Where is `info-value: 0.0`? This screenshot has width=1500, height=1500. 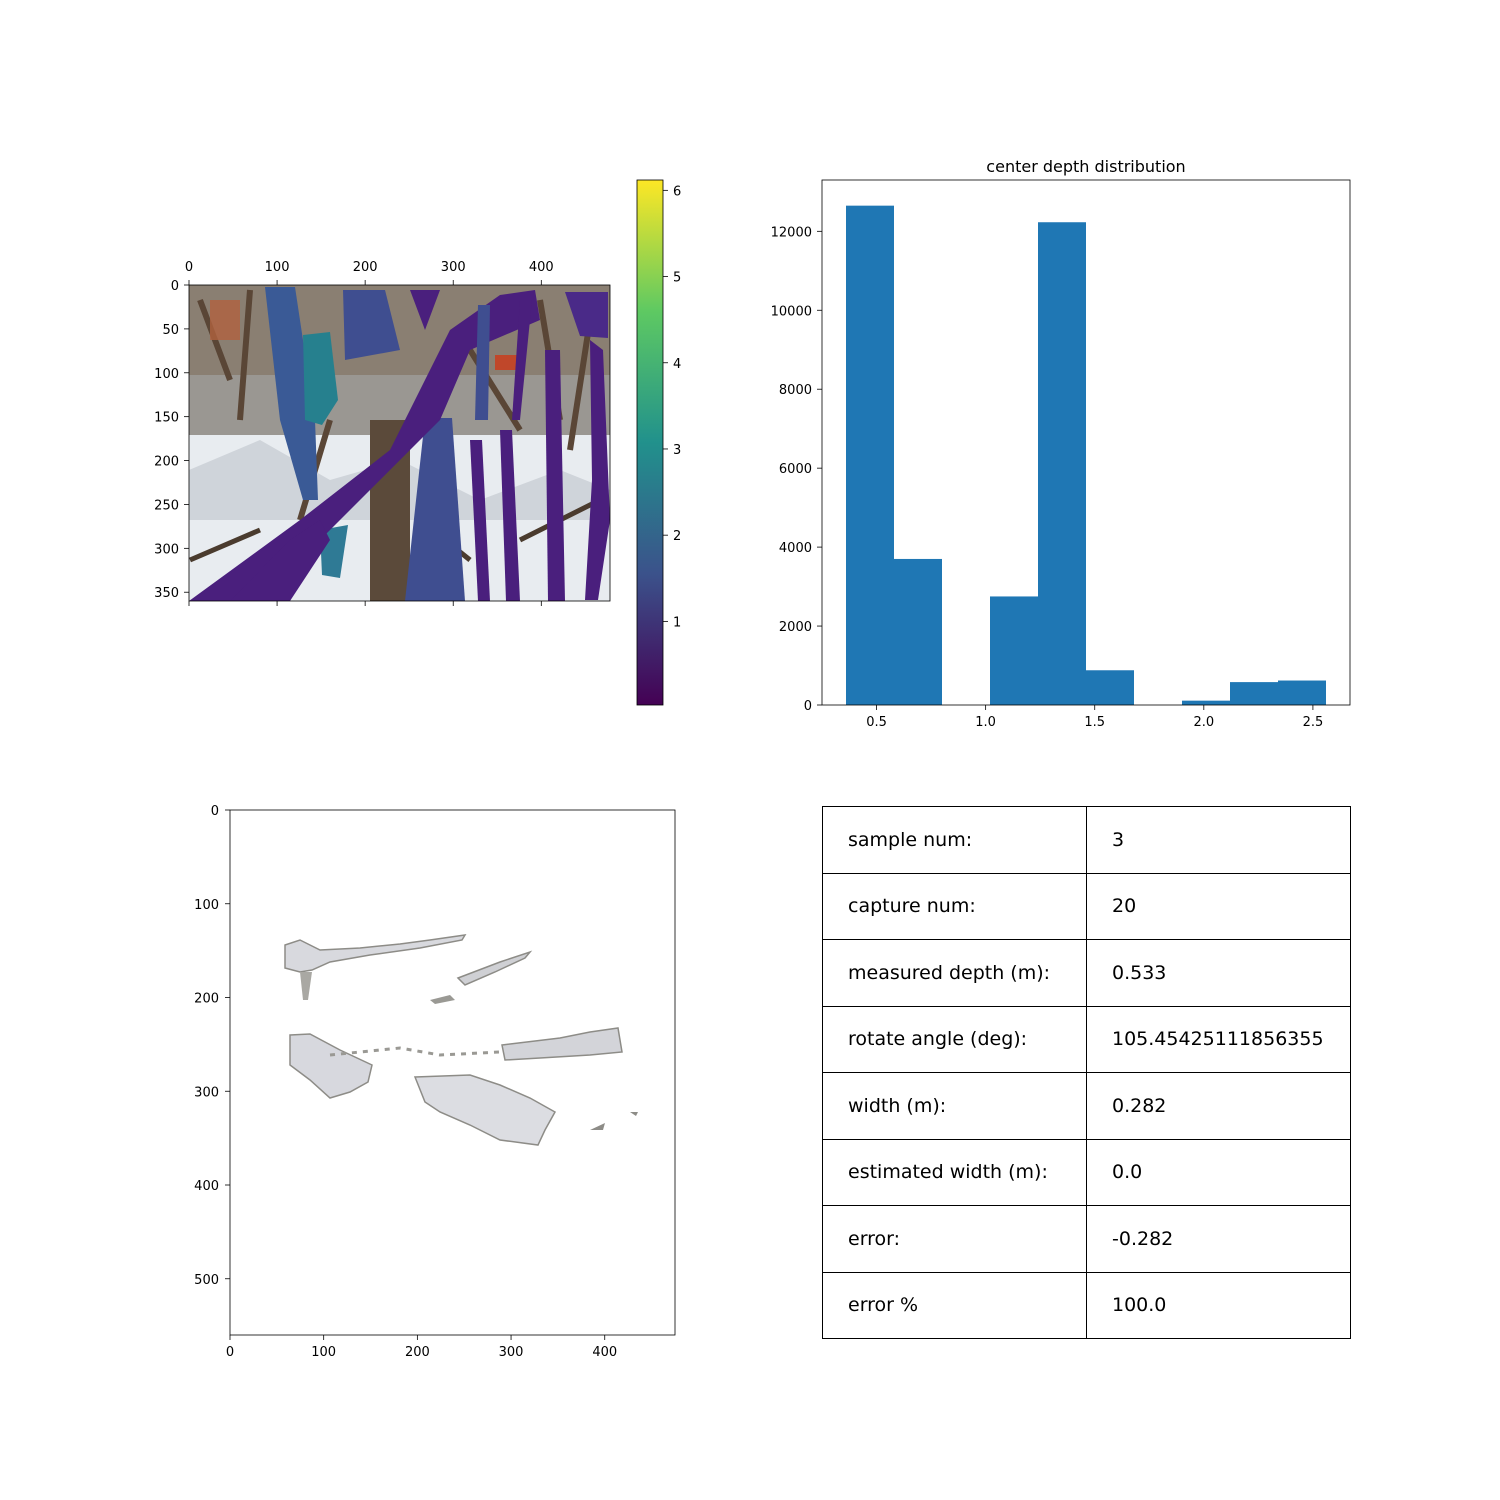
info-value: 0.0 is located at coordinates (1218, 1172).